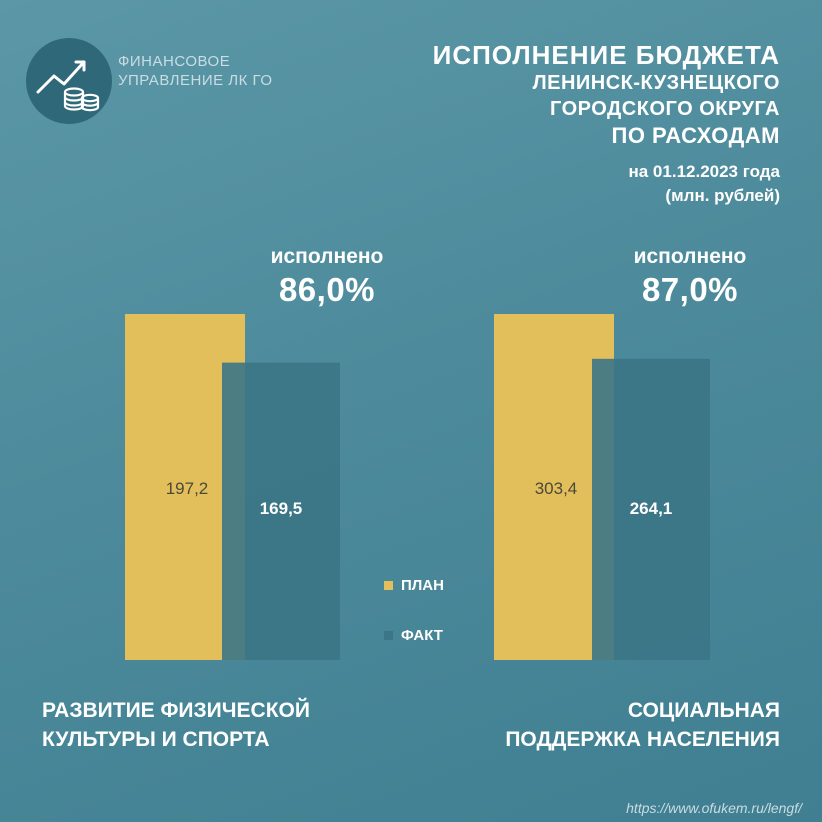 This screenshot has height=822, width=822. Describe the element at coordinates (703, 710) in the screenshot. I see `category-2-line-1: Социальная` at that location.